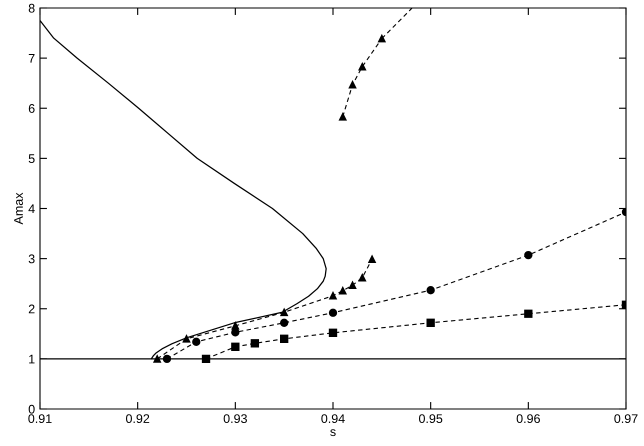  Describe the element at coordinates (138, 419) in the screenshot. I see `x-tick-label: 0.92` at that location.